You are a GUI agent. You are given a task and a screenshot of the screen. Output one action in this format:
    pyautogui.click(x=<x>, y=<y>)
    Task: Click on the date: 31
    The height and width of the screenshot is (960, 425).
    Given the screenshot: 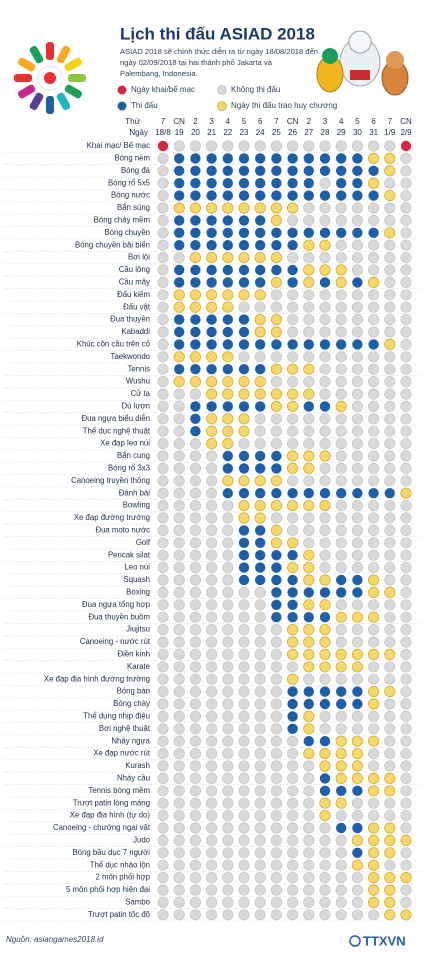 What is the action you would take?
    pyautogui.click(x=373, y=132)
    